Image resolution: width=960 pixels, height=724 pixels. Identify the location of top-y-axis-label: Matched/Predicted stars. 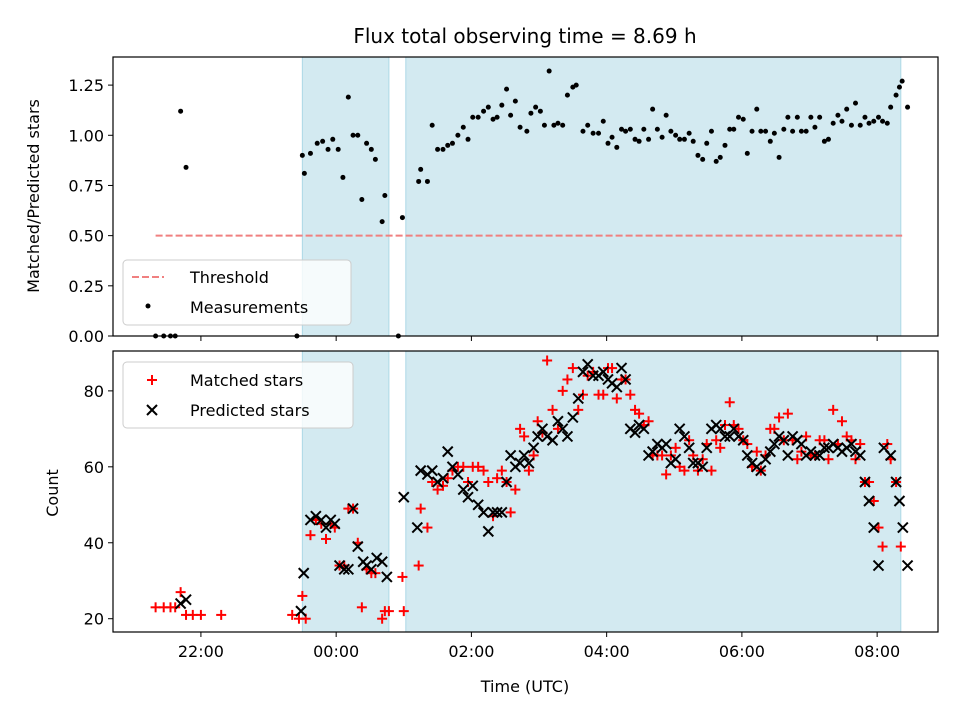
(33, 196).